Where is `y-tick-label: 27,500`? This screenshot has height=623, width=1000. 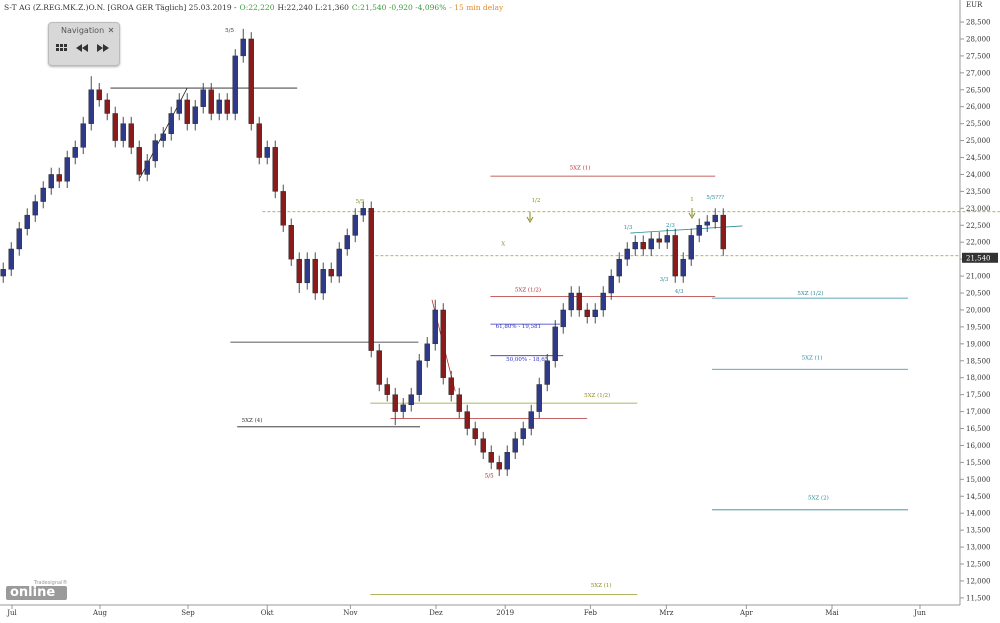
y-tick-label: 27,500 is located at coordinates (978, 56).